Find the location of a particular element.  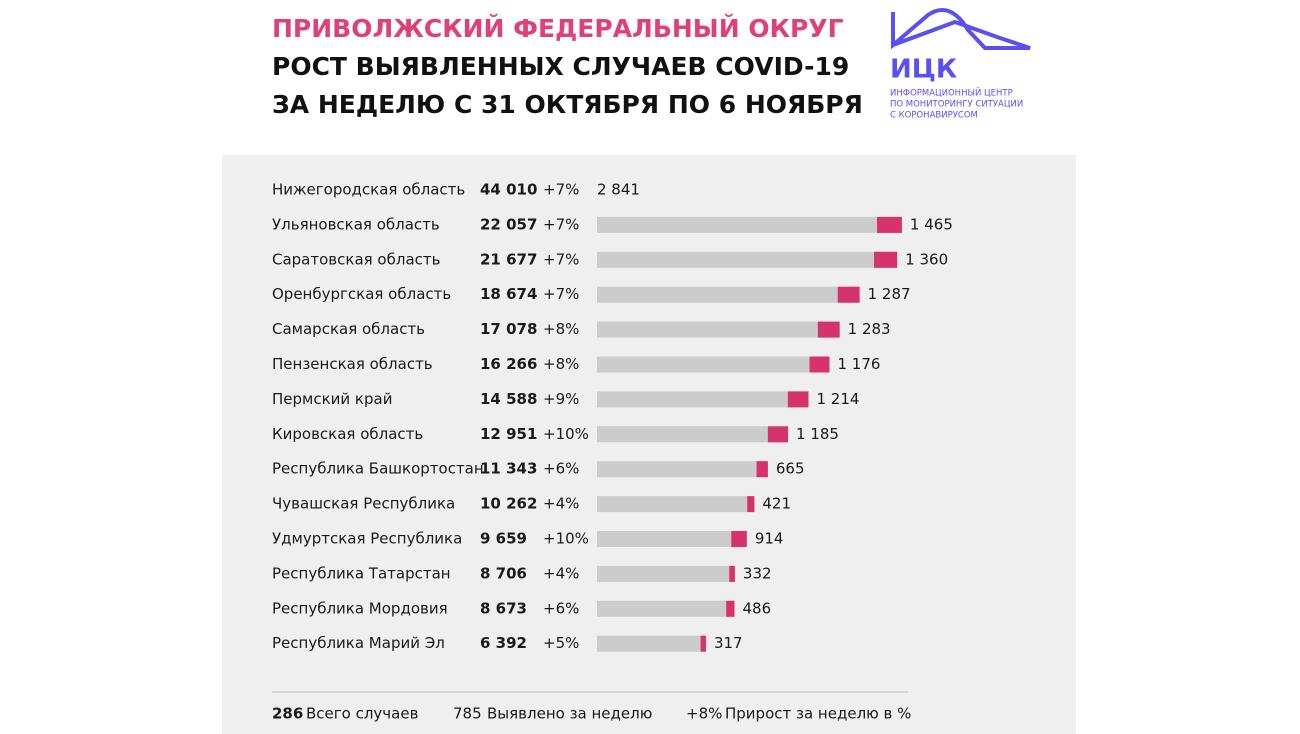

category-label: Ульяновская область is located at coordinates (356, 224).